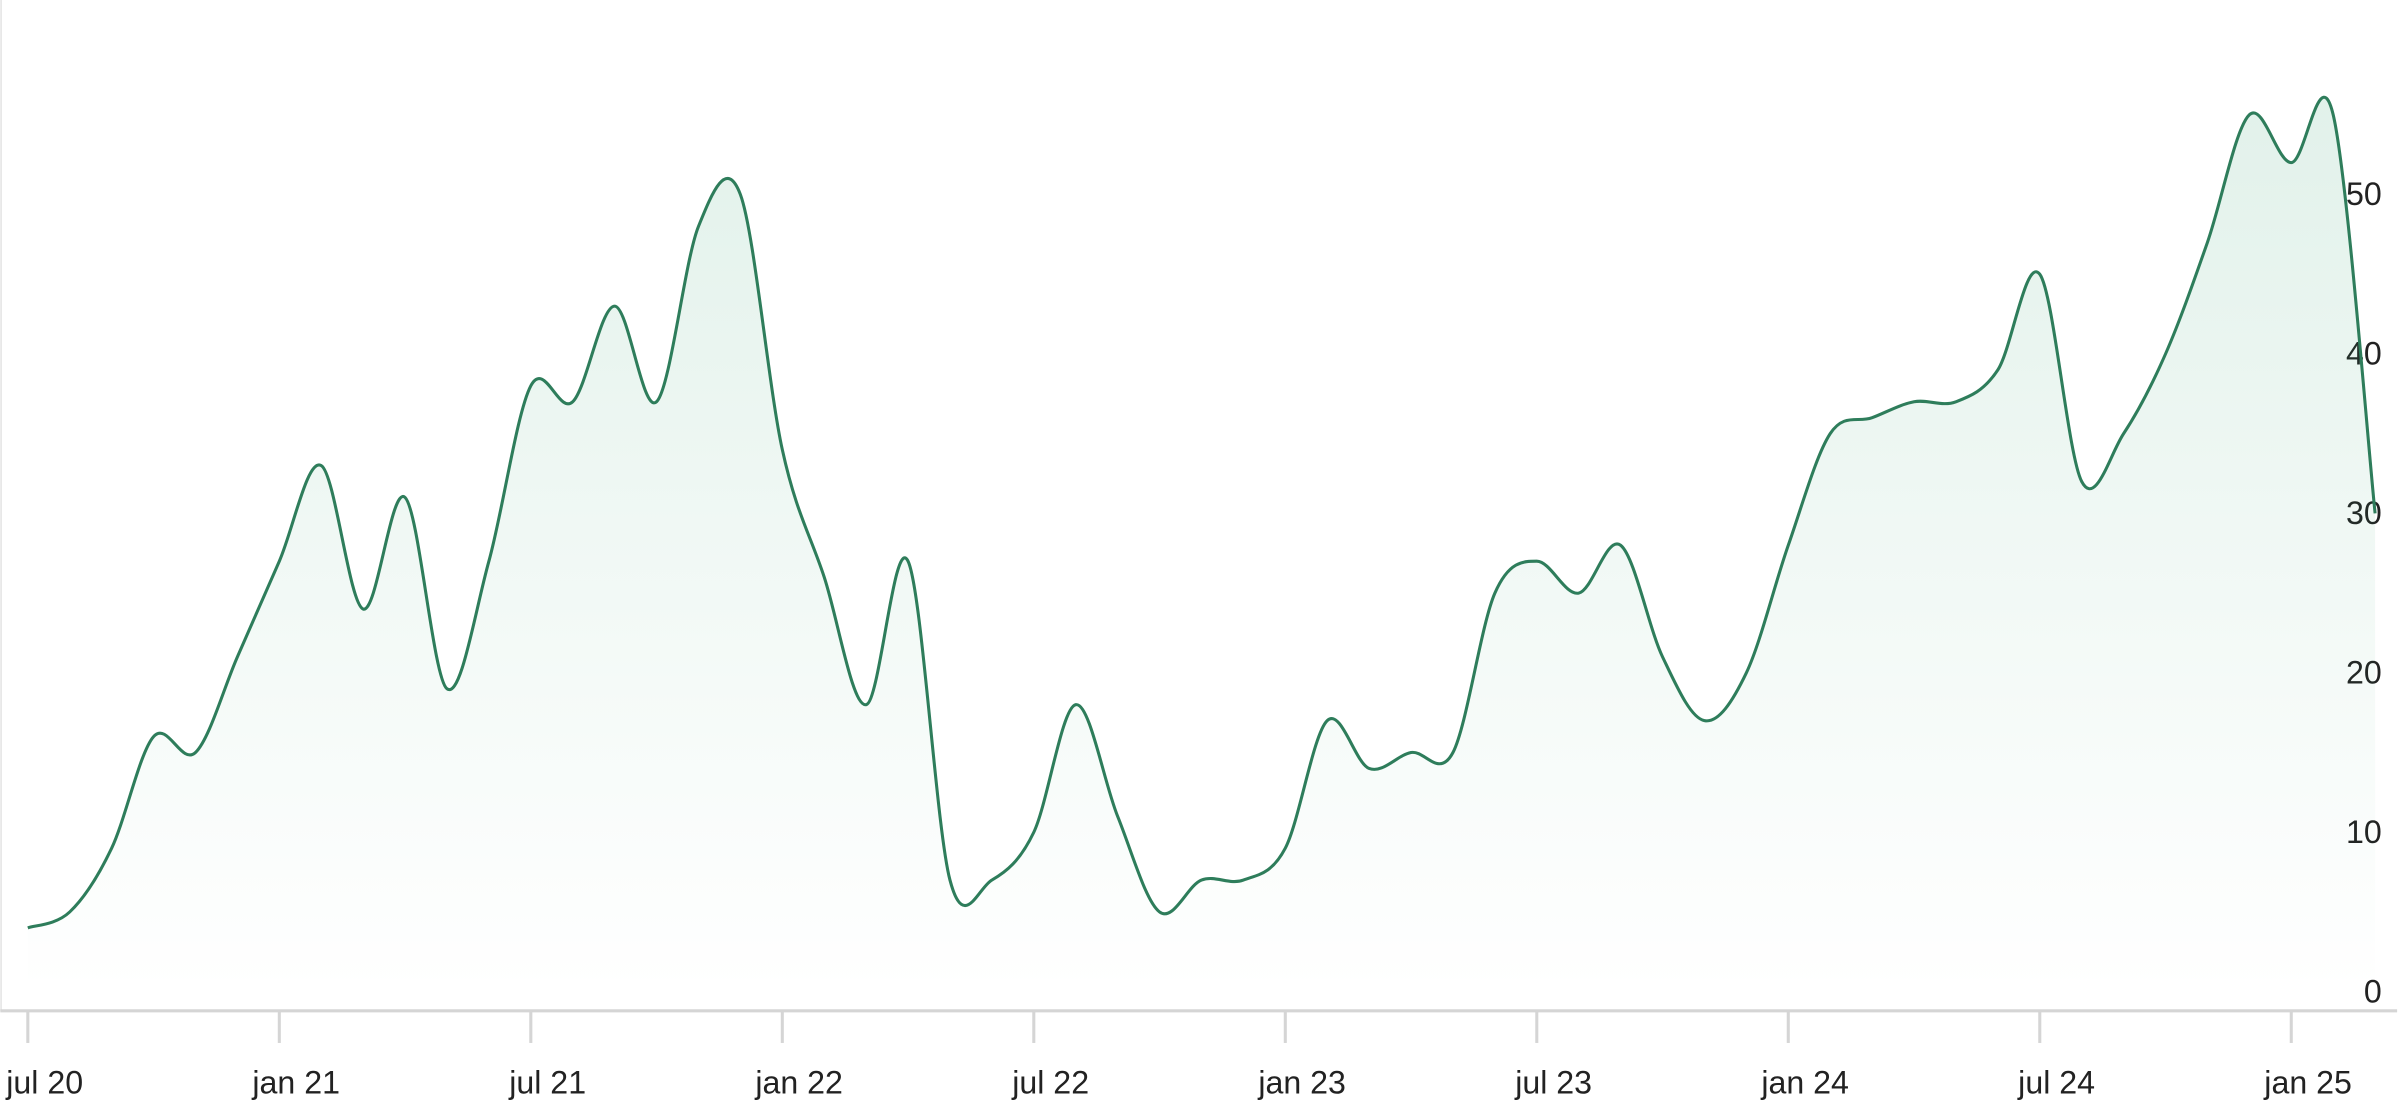 Image resolution: width=2402 pixels, height=1118 pixels. Describe the element at coordinates (44, 1082) in the screenshot. I see `x-tick-label: jul 20` at that location.